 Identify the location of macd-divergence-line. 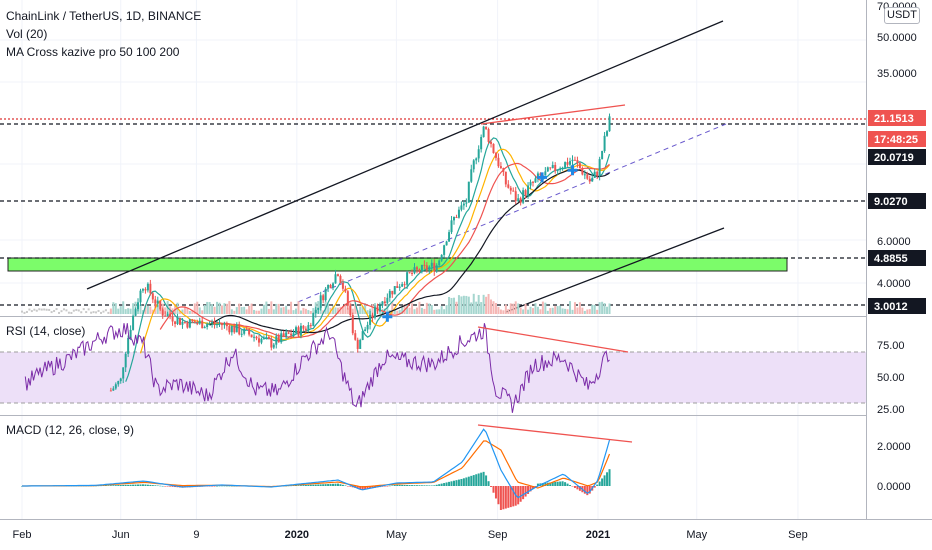
(555, 433).